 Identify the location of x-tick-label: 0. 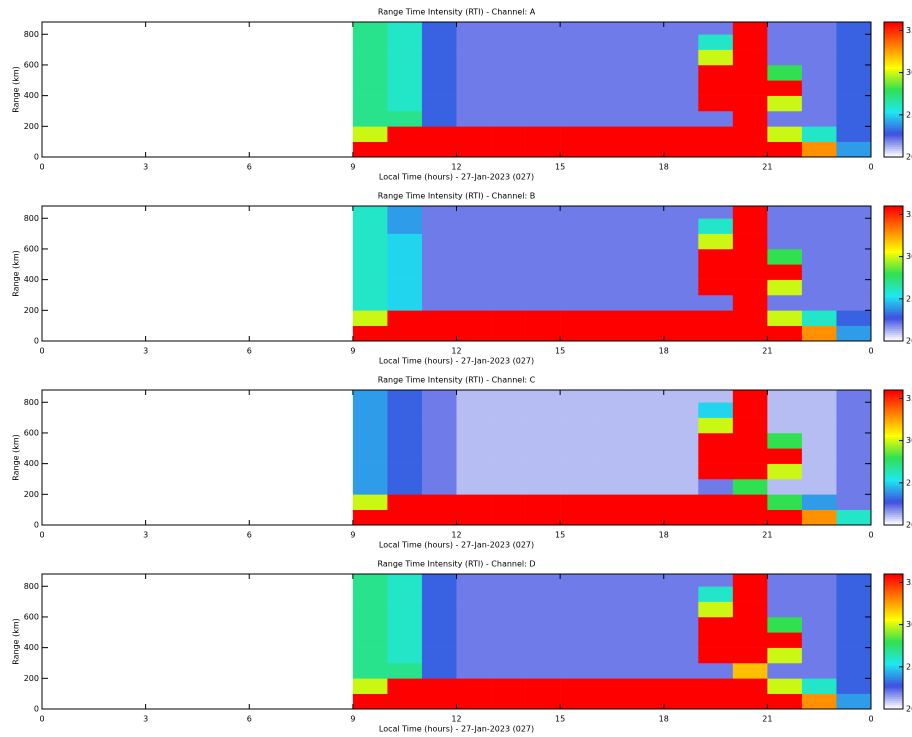
(41, 535).